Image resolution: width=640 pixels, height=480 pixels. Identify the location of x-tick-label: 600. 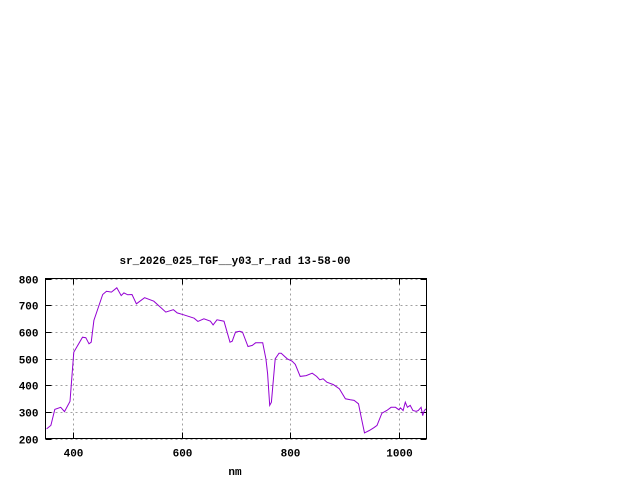
(183, 455).